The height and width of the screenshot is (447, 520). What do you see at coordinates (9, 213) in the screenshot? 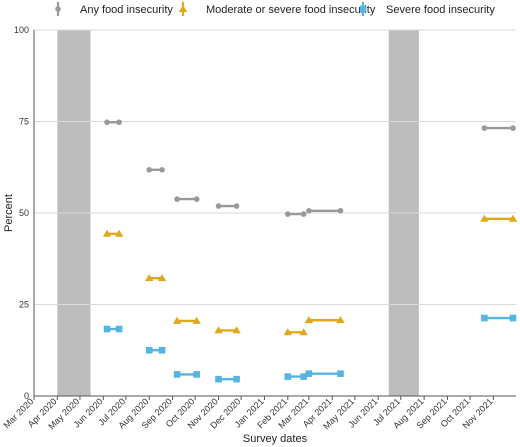
I see `y-axis-title: Percent` at bounding box center [9, 213].